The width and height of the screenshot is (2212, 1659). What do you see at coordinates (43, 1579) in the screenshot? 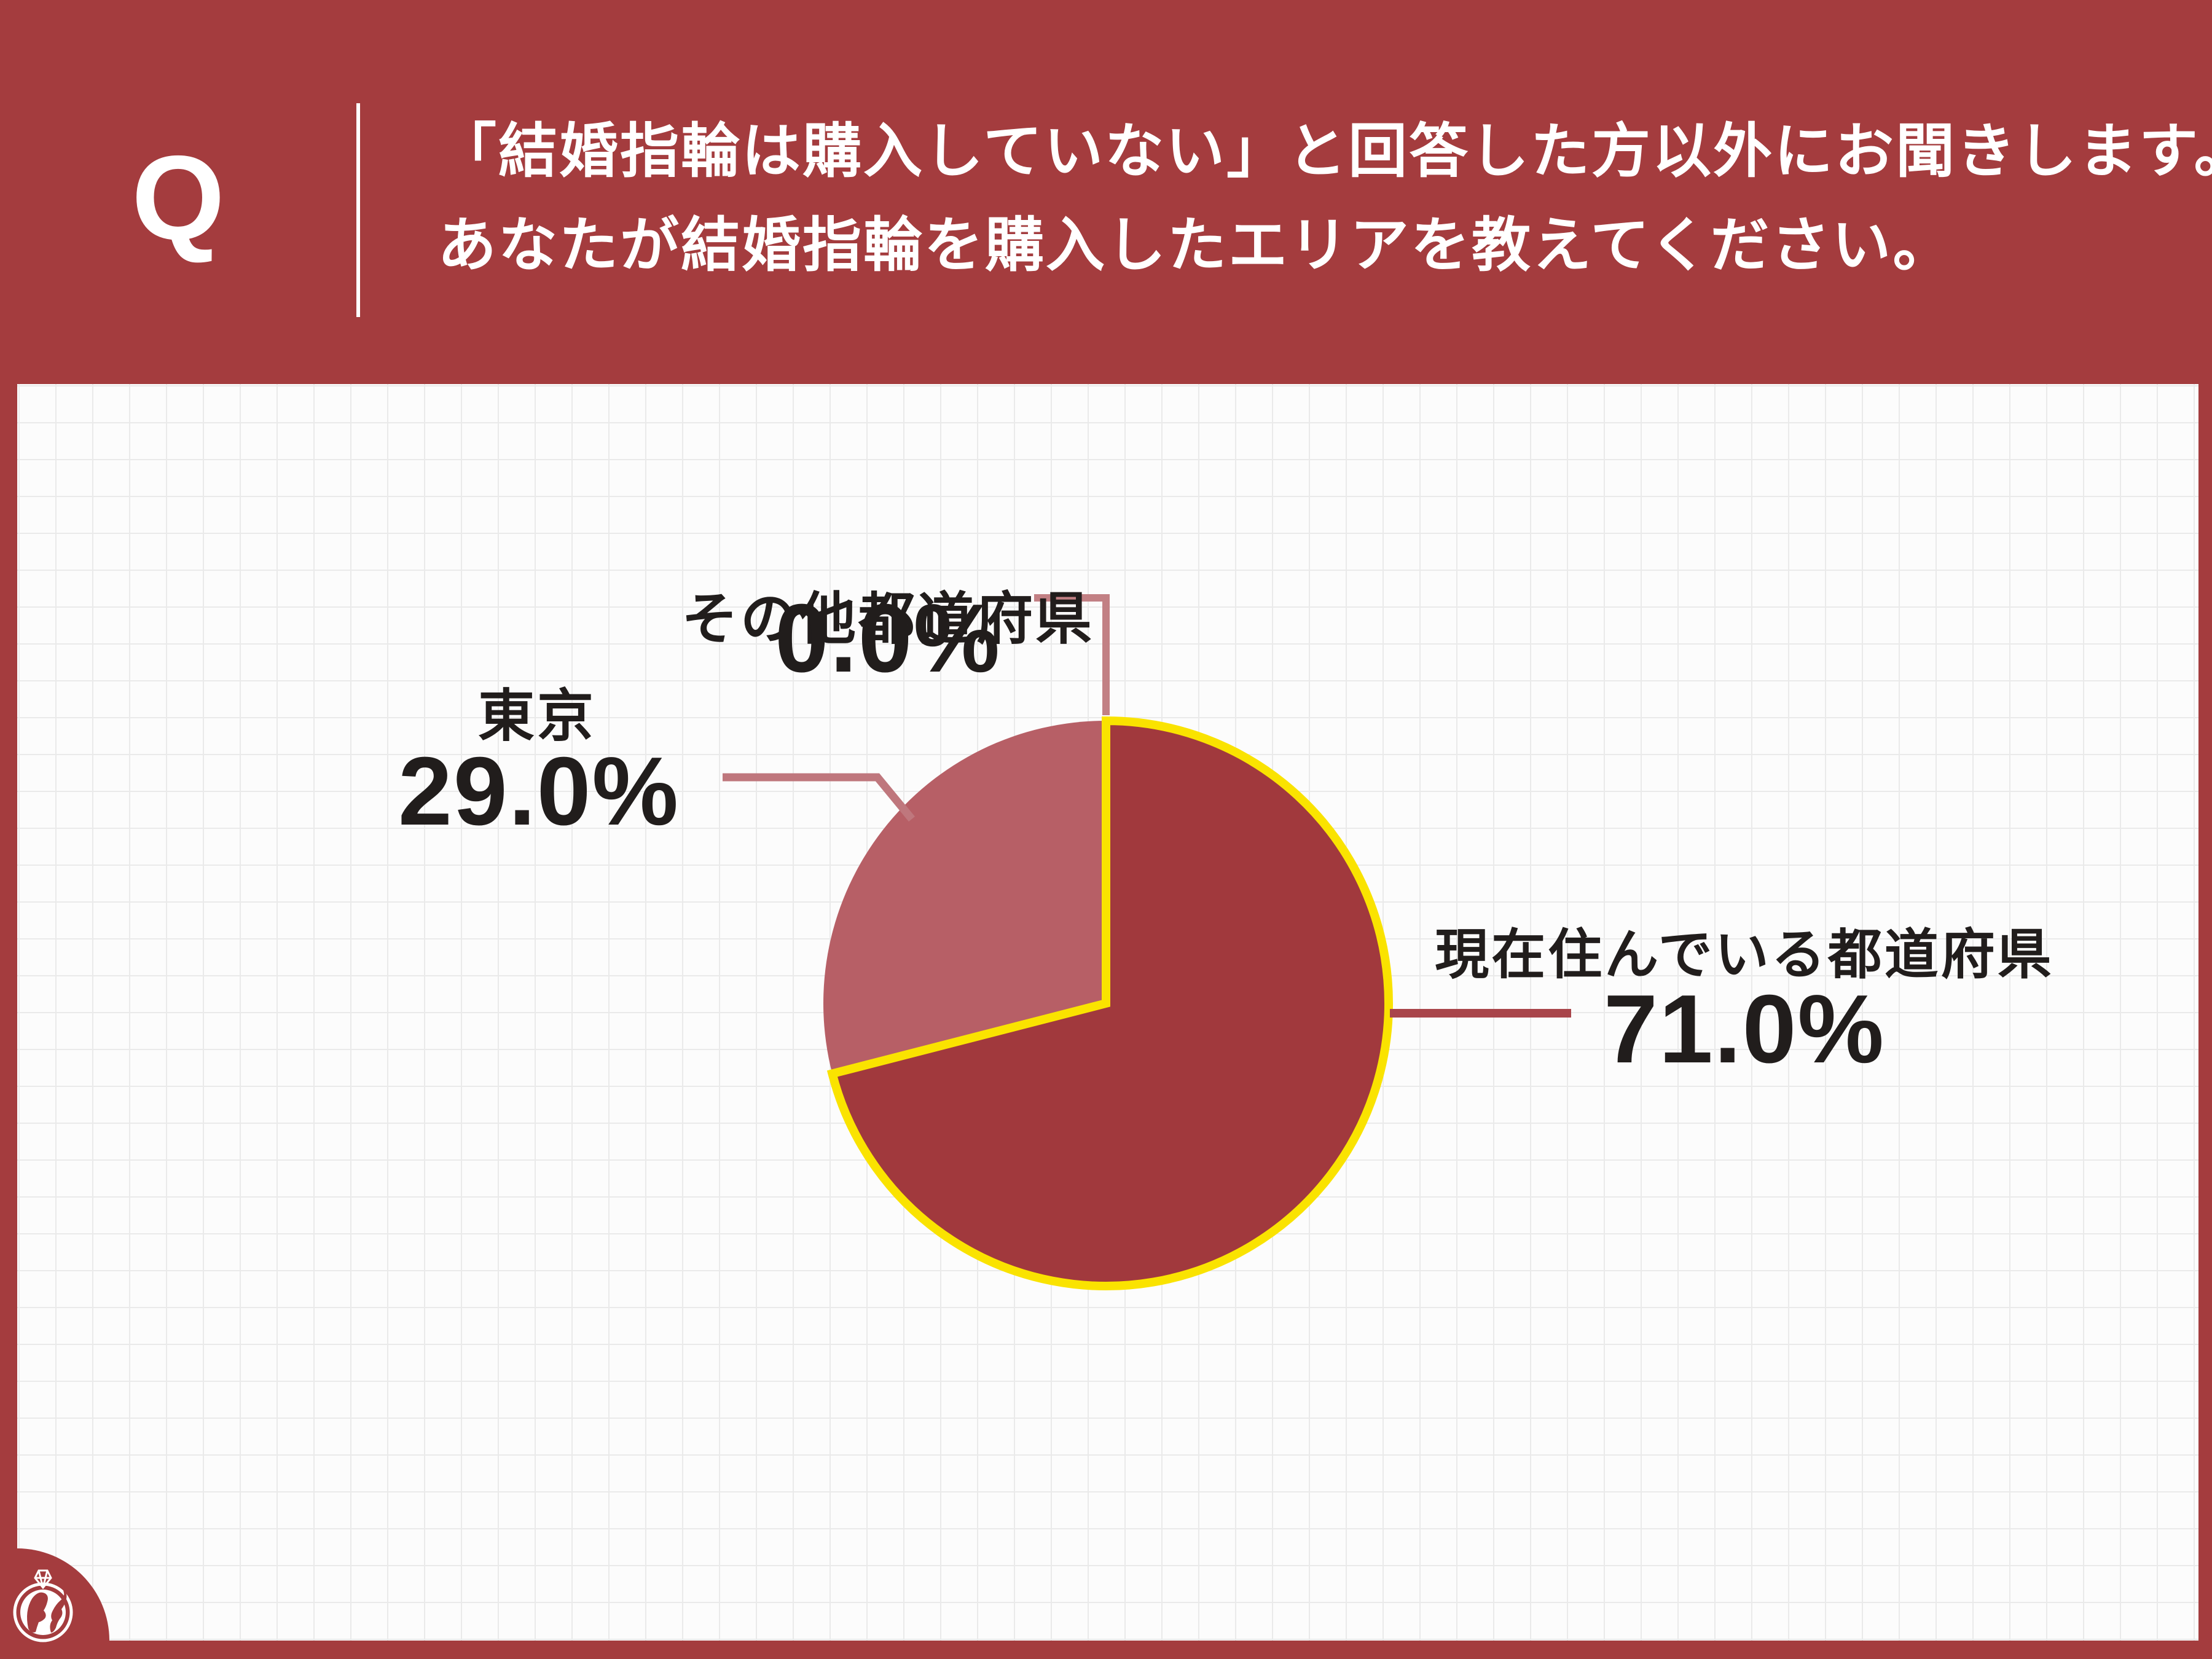
I see `diamond-icon` at bounding box center [43, 1579].